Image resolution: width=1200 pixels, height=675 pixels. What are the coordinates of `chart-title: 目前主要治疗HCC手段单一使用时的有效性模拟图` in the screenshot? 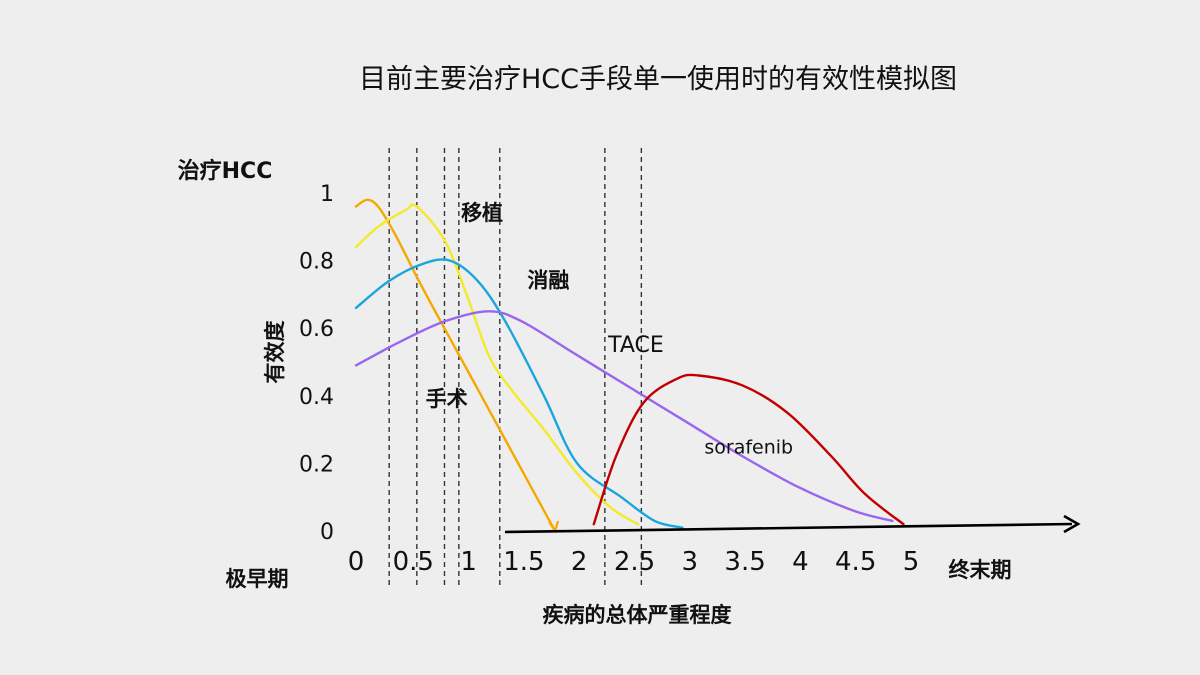 It's located at (658, 79).